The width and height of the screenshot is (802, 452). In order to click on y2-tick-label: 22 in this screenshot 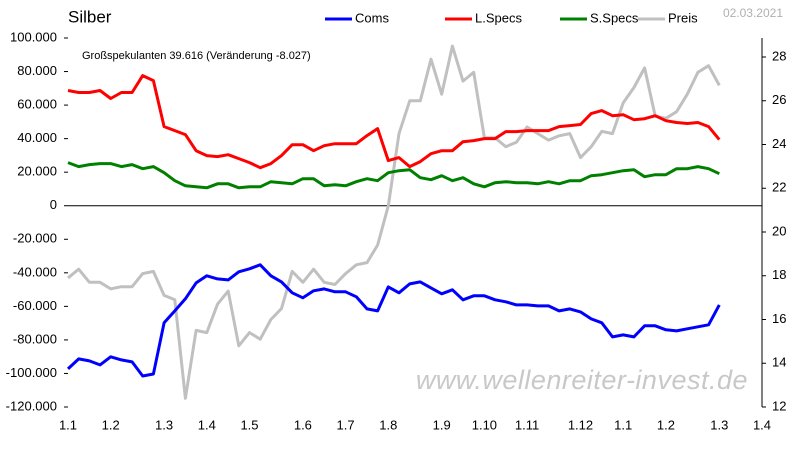, I will do `click(779, 187)`.